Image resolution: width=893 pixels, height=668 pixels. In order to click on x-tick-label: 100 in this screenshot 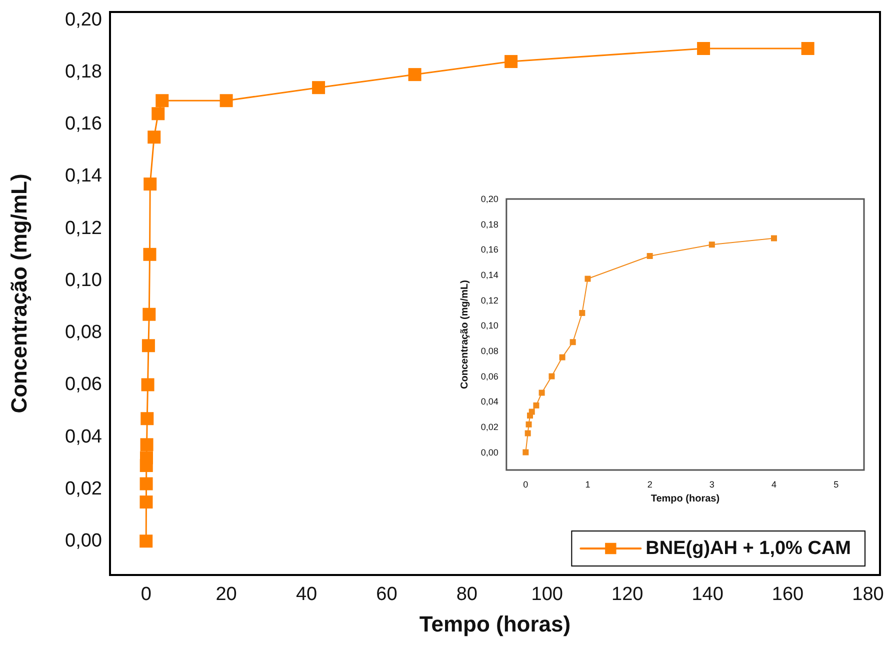, I will do `click(547, 594)`.